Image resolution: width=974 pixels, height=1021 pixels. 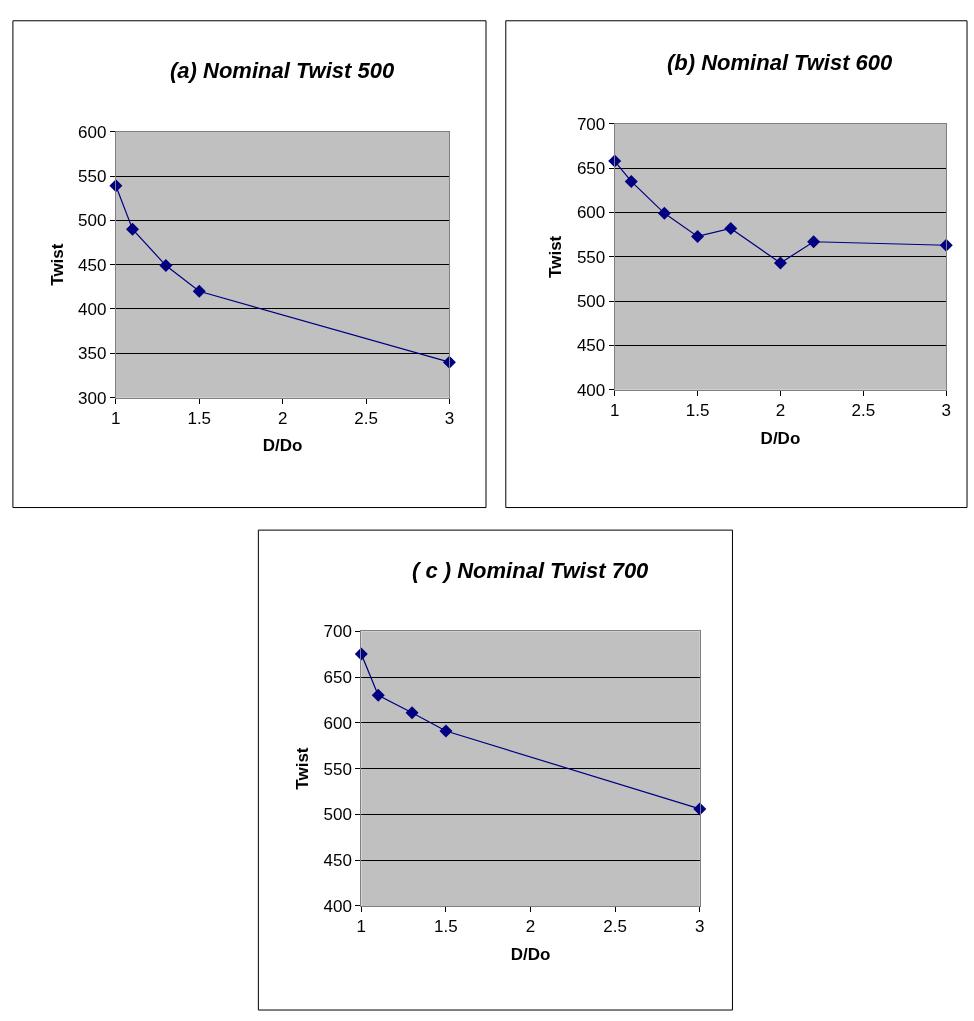 I want to click on y-tick-label: 350, so click(x=92, y=354).